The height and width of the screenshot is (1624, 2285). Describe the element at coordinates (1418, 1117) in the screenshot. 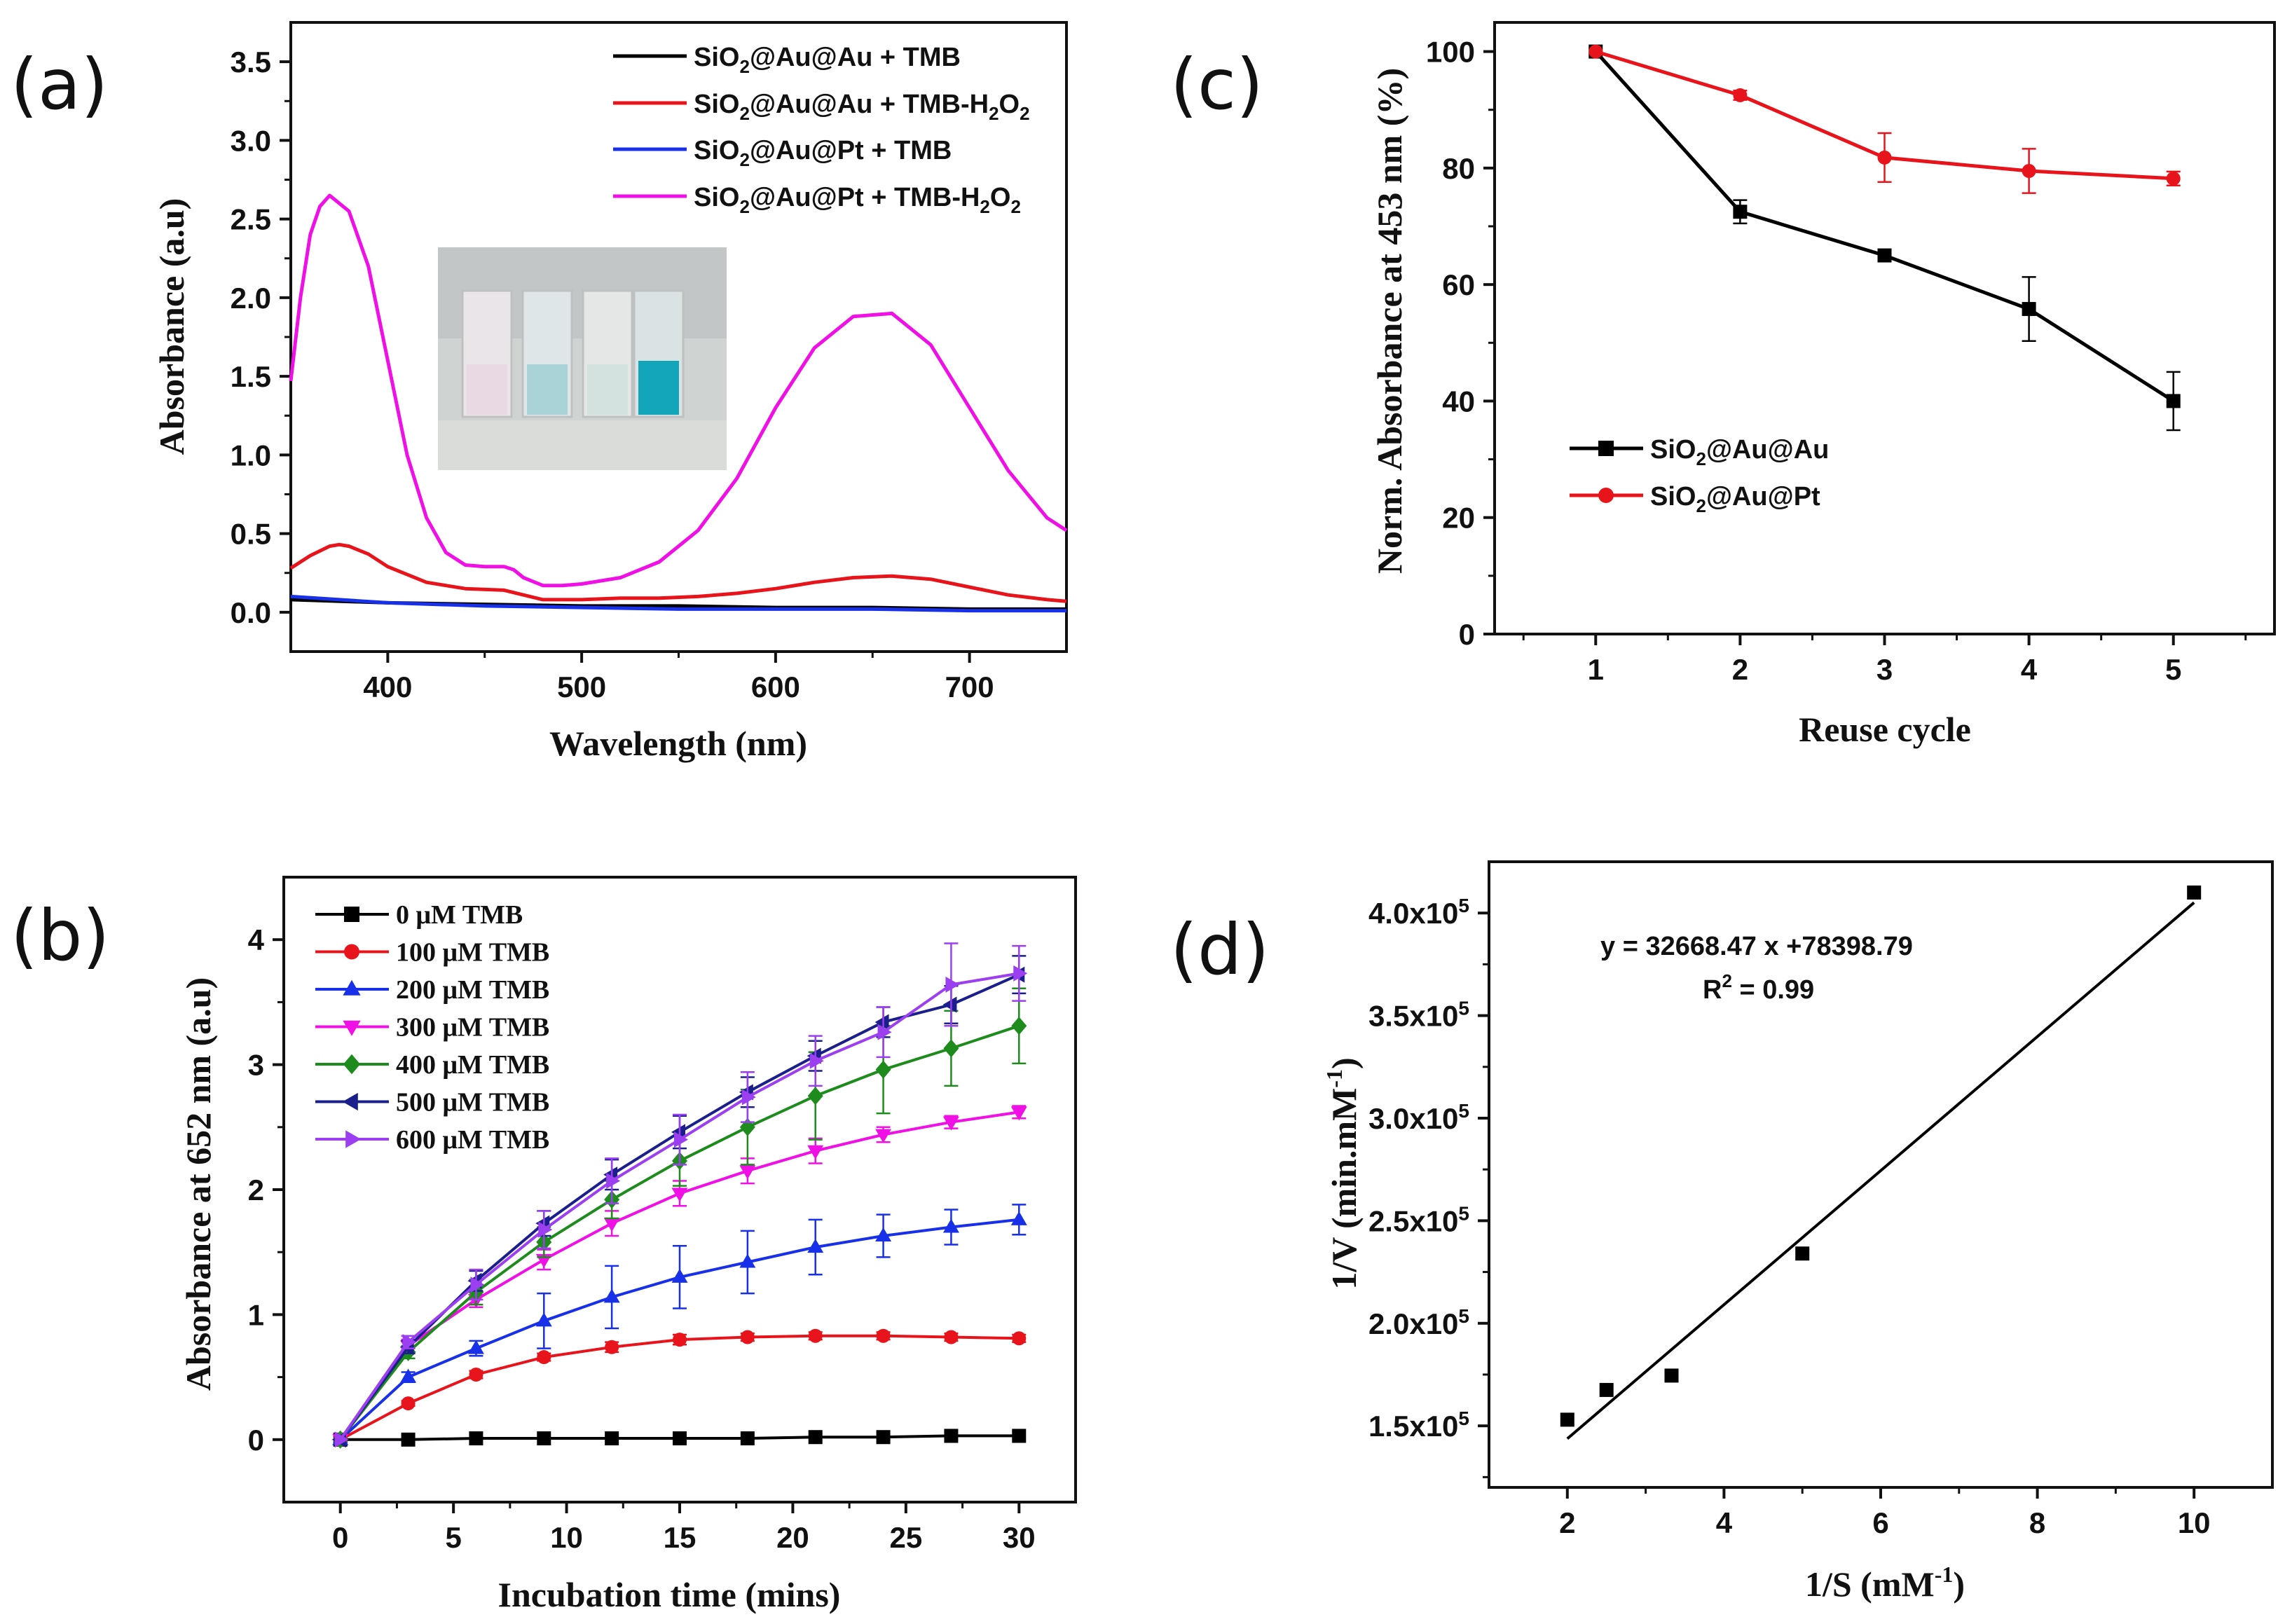

I see `y-tick-label: 3.0x105` at that location.